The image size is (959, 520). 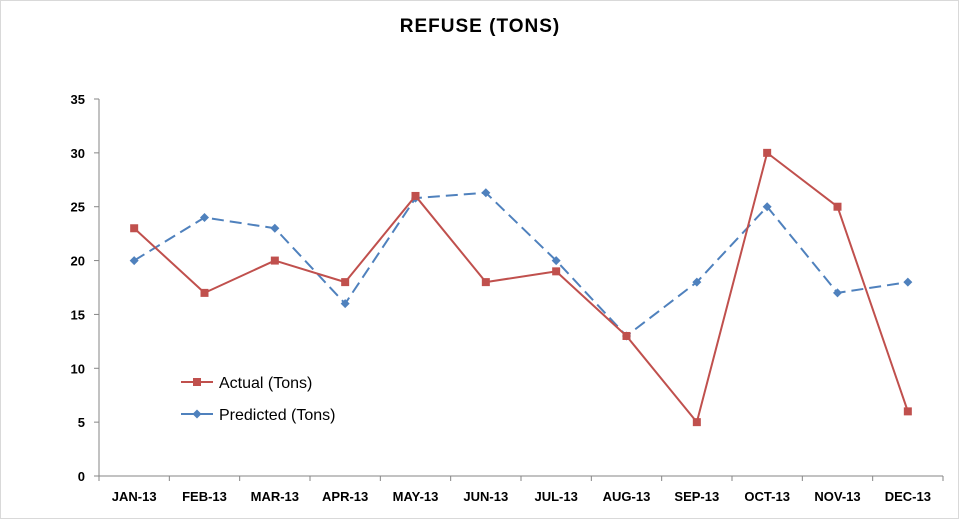 I want to click on x-tick-label: DEC-13, so click(x=908, y=496).